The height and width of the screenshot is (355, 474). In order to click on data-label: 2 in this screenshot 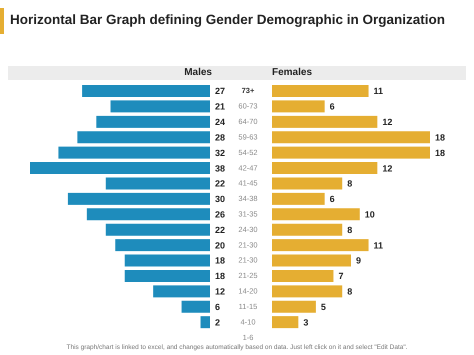, I will do `click(217, 322)`.